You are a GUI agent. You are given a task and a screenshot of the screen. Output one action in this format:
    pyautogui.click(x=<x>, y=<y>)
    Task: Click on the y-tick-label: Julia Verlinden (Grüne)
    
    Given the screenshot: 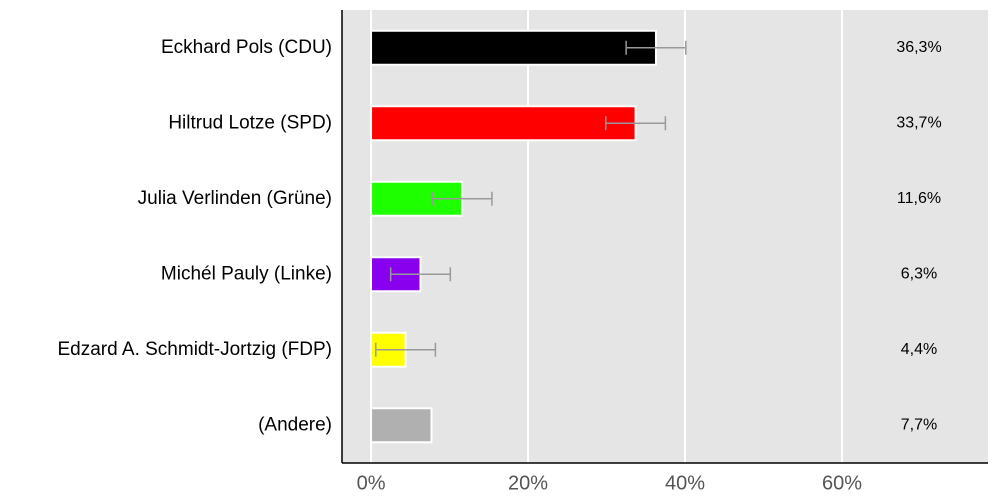 What is the action you would take?
    pyautogui.click(x=235, y=198)
    